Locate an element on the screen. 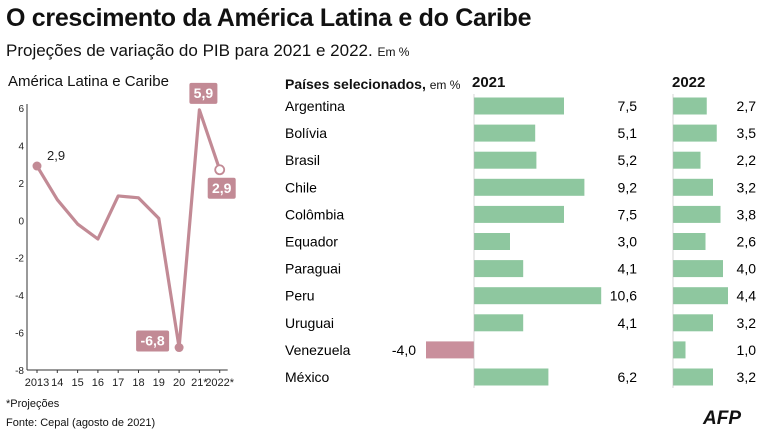 This screenshot has width=778, height=438. year-header-2021: 2021 is located at coordinates (489, 82).